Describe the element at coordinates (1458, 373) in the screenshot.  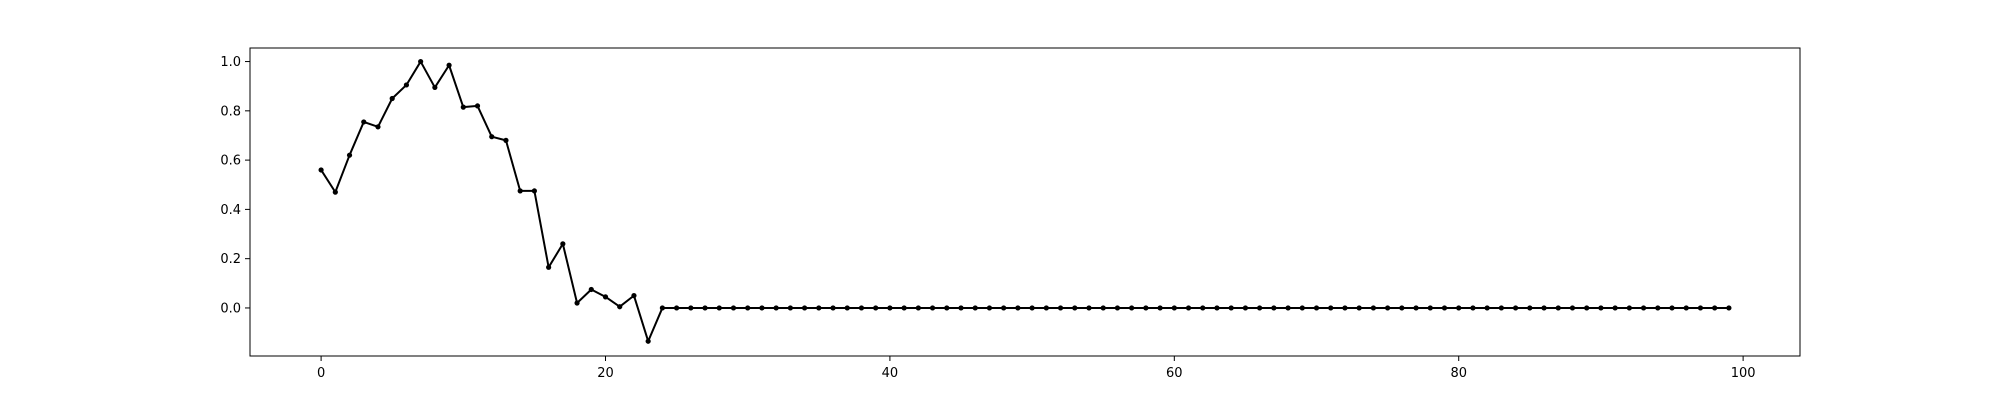
I see `x-tick-label: 80` at that location.